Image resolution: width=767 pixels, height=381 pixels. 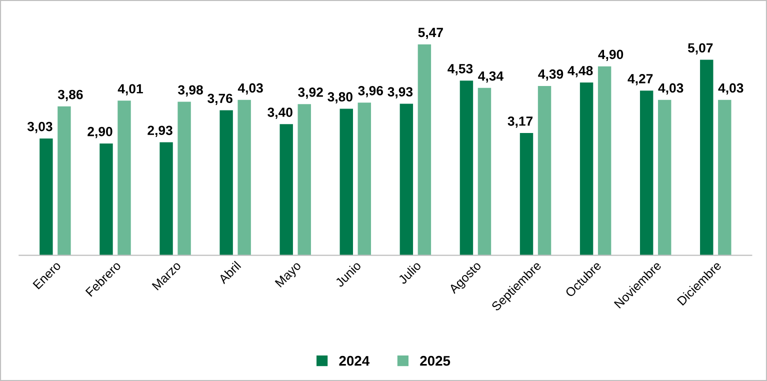 I want to click on data-label: 5,07, so click(x=700, y=48).